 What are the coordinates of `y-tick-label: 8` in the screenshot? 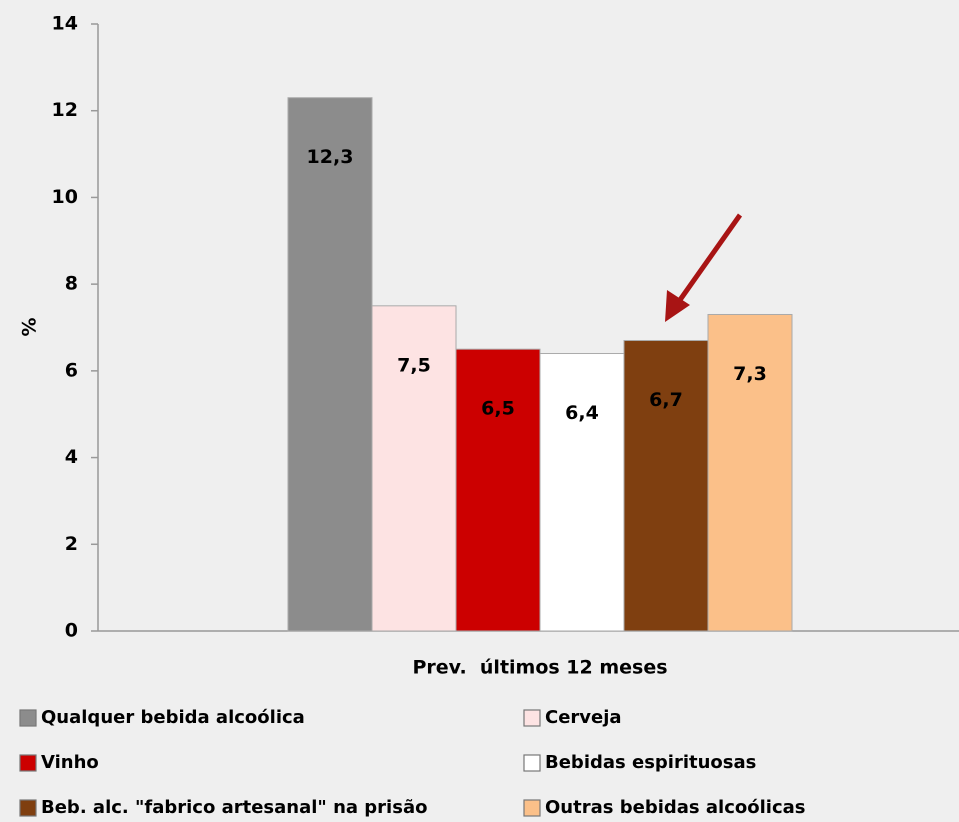 It's located at (71, 284).